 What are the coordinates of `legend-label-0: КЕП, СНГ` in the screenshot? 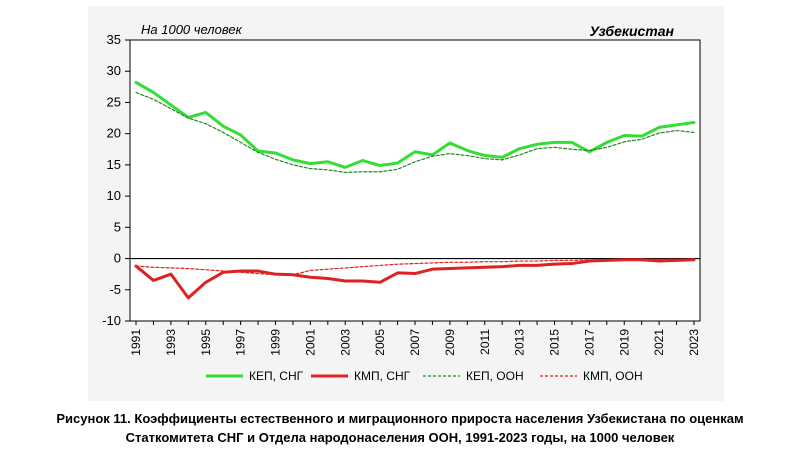 It's located at (276, 376).